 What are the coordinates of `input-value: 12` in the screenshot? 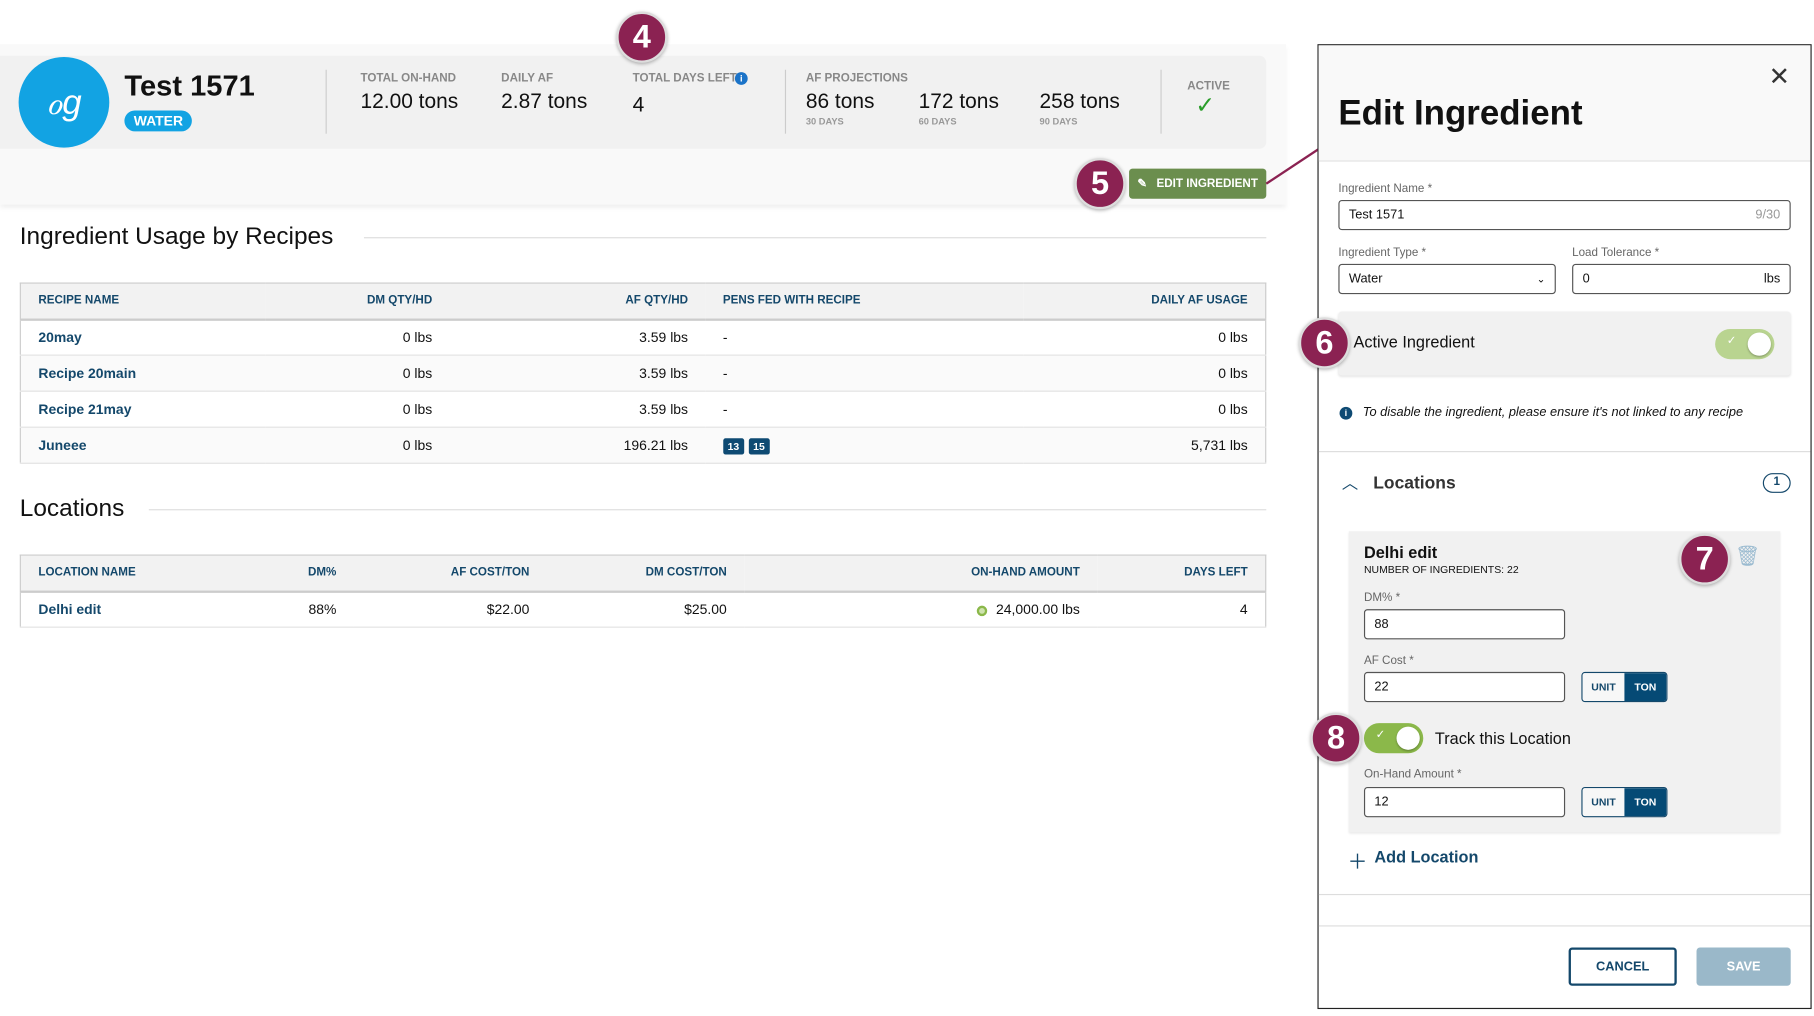 It's located at (1381, 802).